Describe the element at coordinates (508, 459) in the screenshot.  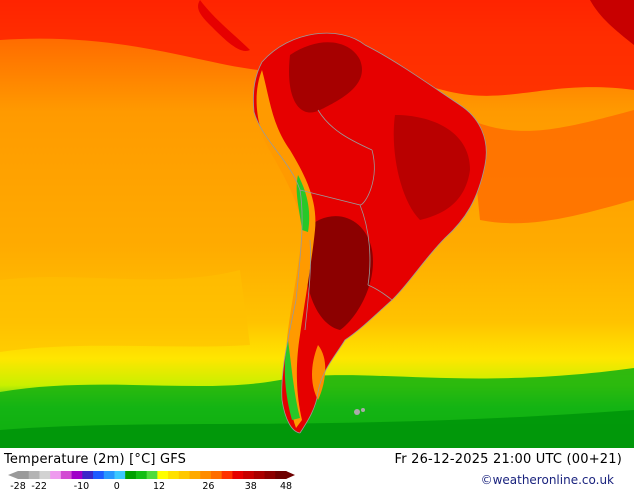
I see `valid-time: Fr 26-12-2025 21:00 UTC (00+21)` at that location.